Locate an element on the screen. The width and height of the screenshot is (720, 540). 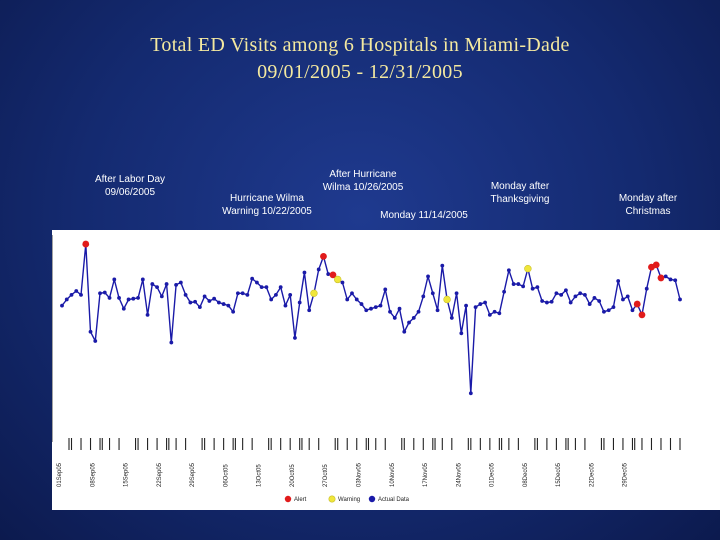
x-tick-label: 01Dec05 is located at coordinates (493, 474).